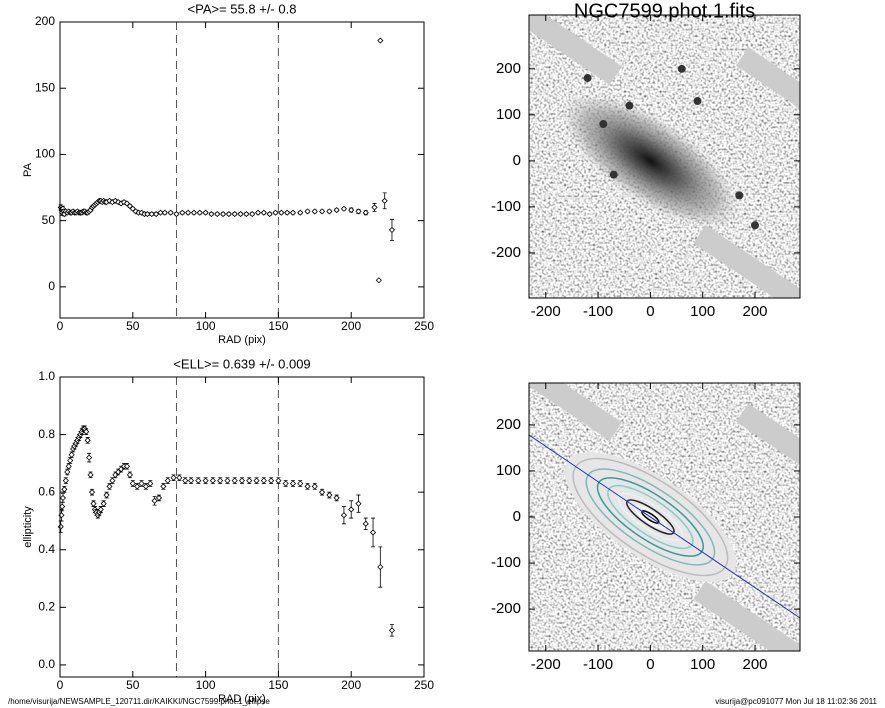 The image size is (885, 708). I want to click on pa-line, so click(664, 526).